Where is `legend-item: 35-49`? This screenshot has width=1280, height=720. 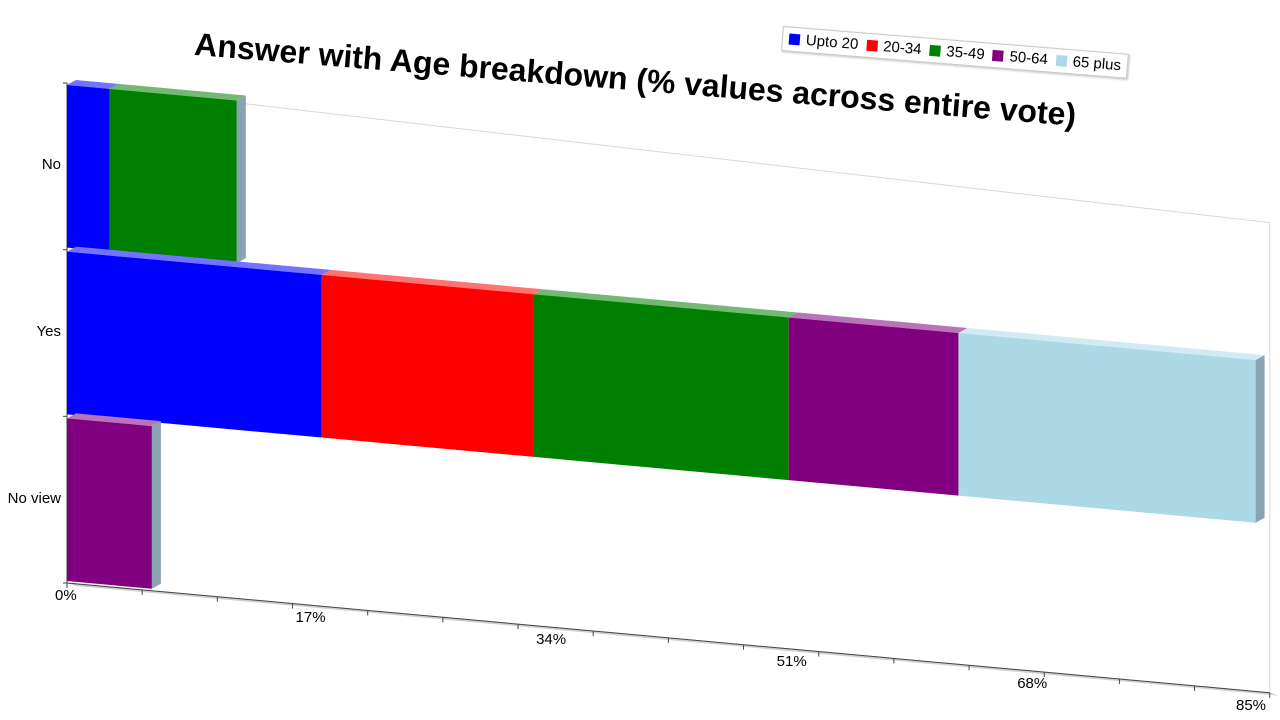
legend-item: 35-49 is located at coordinates (957, 53).